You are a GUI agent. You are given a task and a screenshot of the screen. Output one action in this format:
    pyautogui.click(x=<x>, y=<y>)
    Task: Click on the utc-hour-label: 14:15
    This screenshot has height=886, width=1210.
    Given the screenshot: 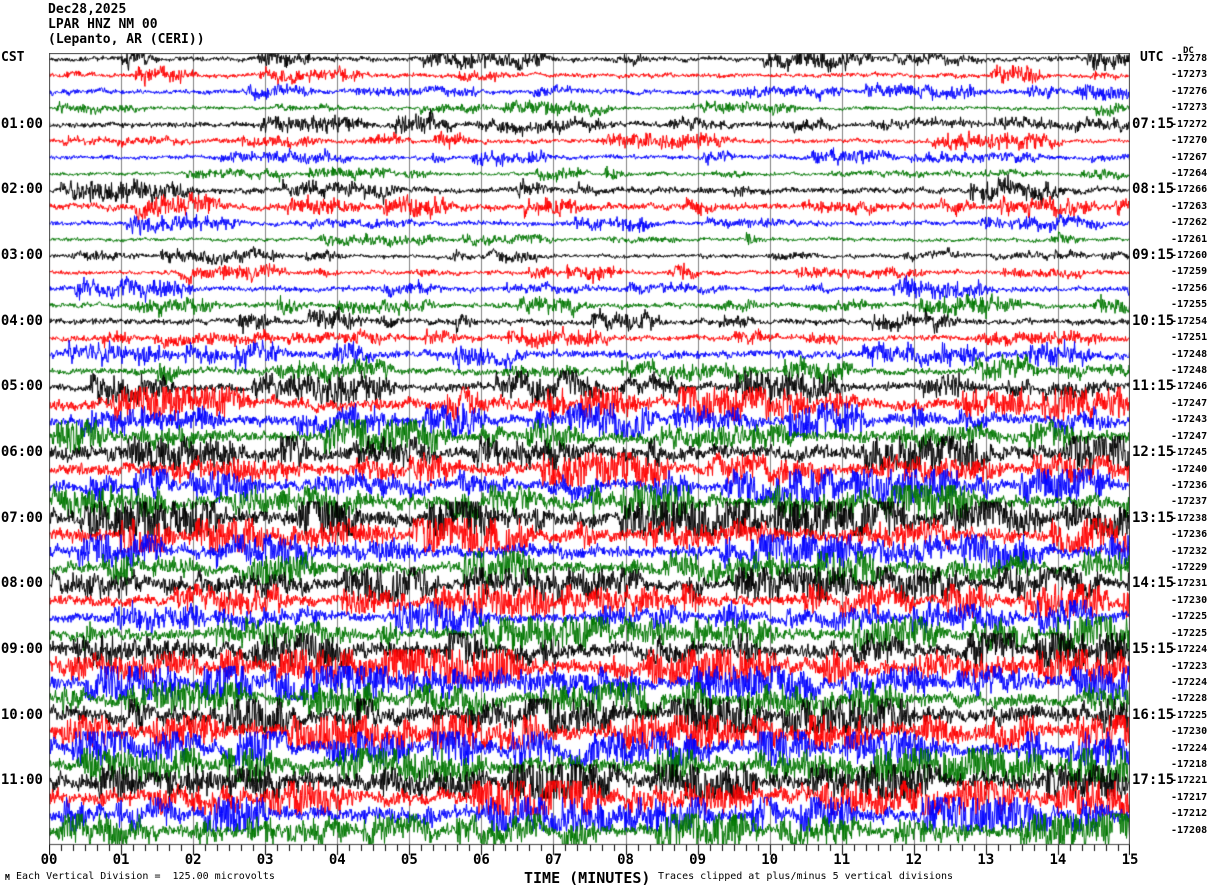 What is the action you would take?
    pyautogui.click(x=1153, y=583)
    